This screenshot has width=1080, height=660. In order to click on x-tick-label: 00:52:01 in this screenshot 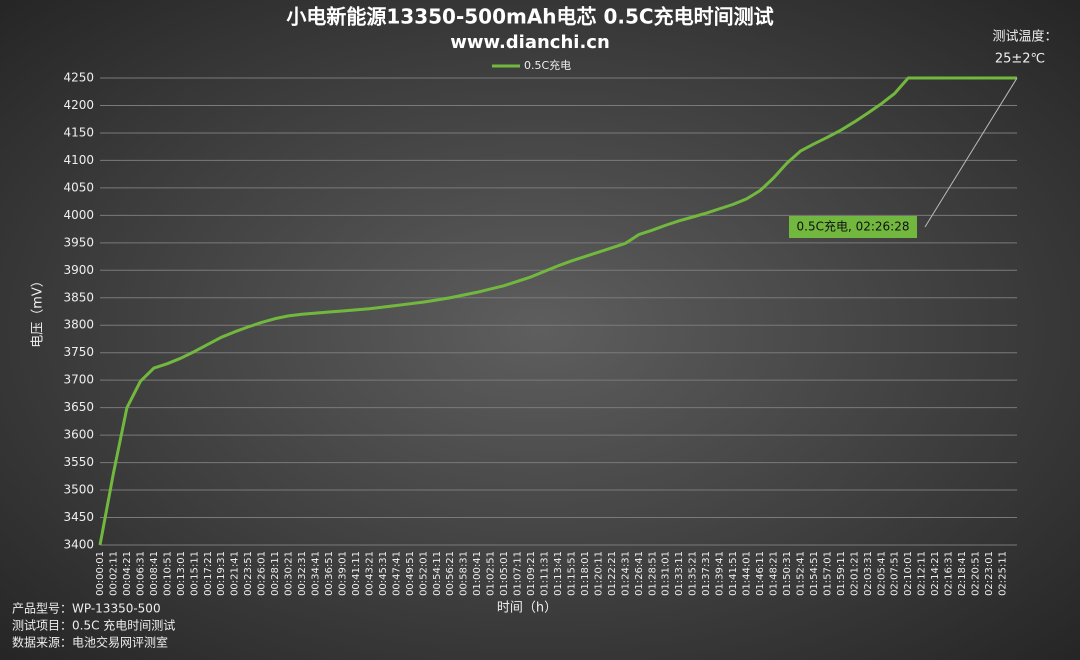, I will do `click(423, 573)`.